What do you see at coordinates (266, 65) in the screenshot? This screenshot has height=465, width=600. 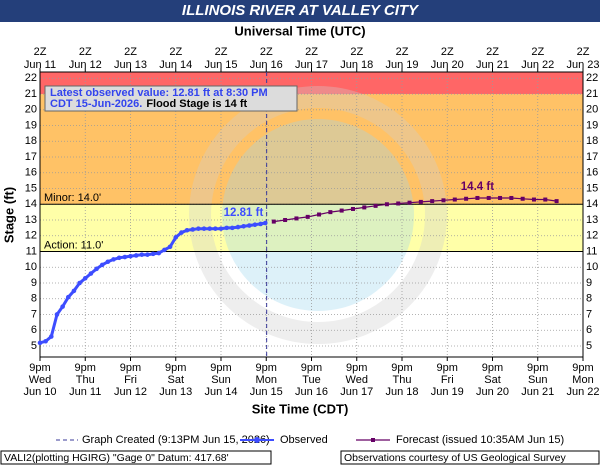 I see `x2-tick-date: Jun 16` at bounding box center [266, 65].